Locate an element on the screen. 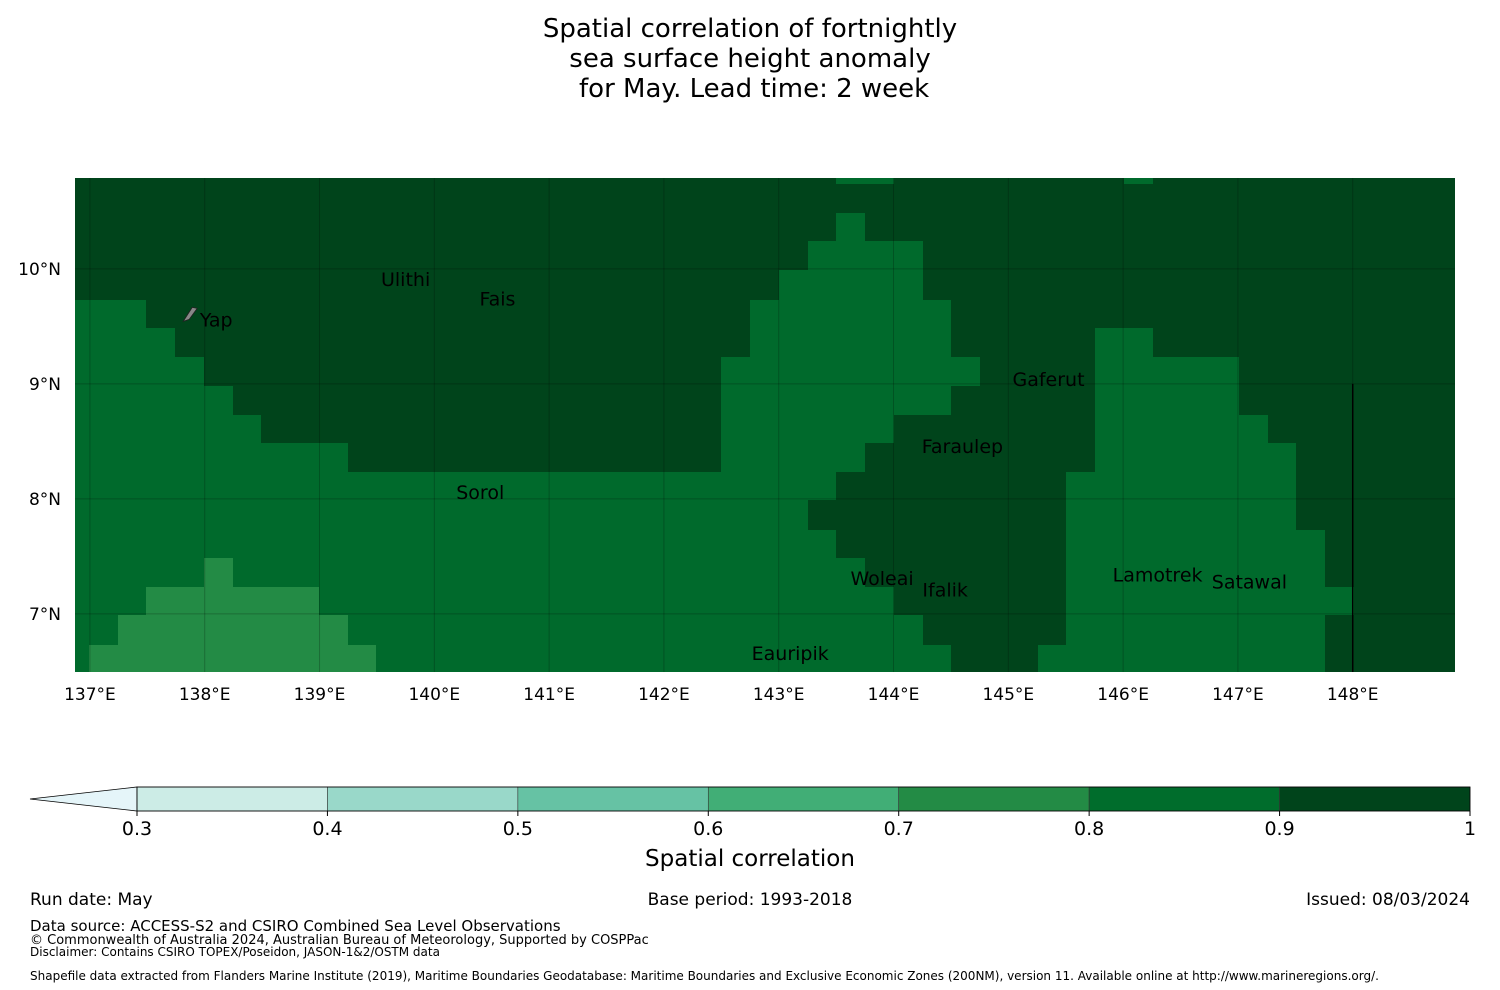 This screenshot has height=990, width=1500. title-line-2: sea surface height anomaly is located at coordinates (750, 59).